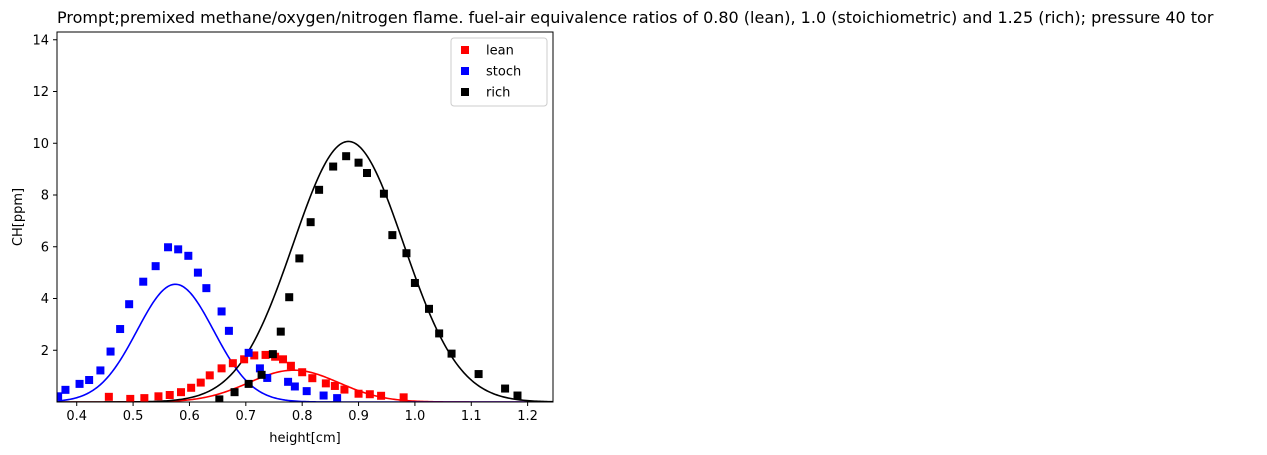 Image resolution: width=1267 pixels, height=455 pixels. Describe the element at coordinates (45, 299) in the screenshot. I see `y-tick-label-1: 4` at that location.